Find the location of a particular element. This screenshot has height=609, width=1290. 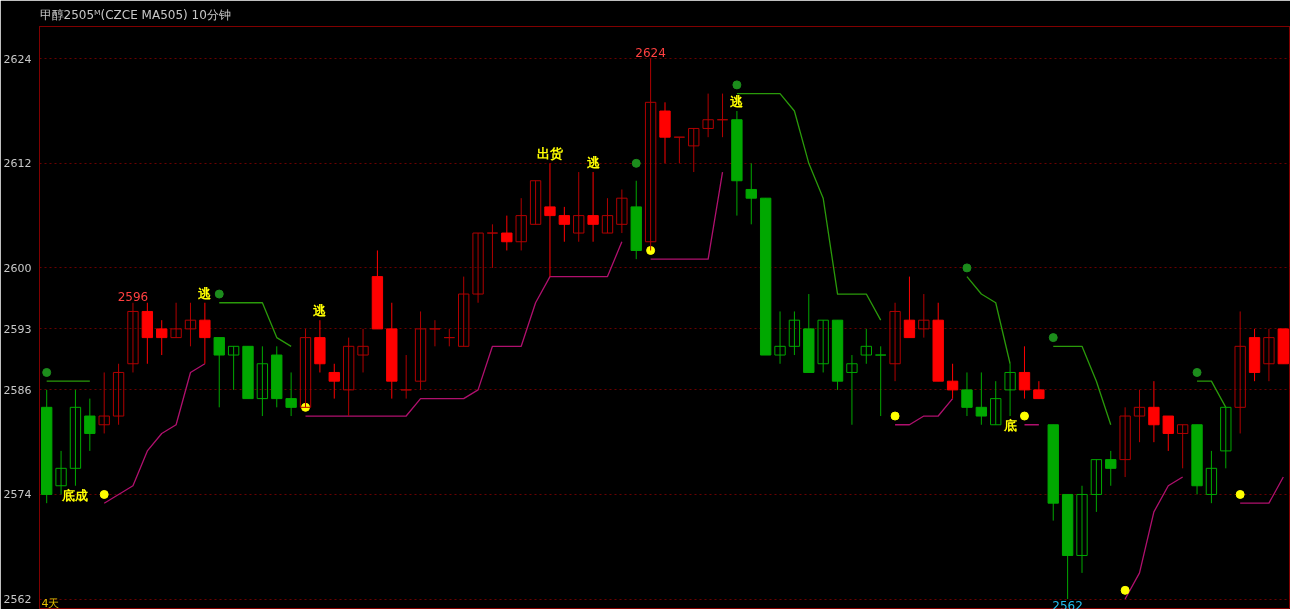

y-tick-label: 2624 is located at coordinates (17, 59).